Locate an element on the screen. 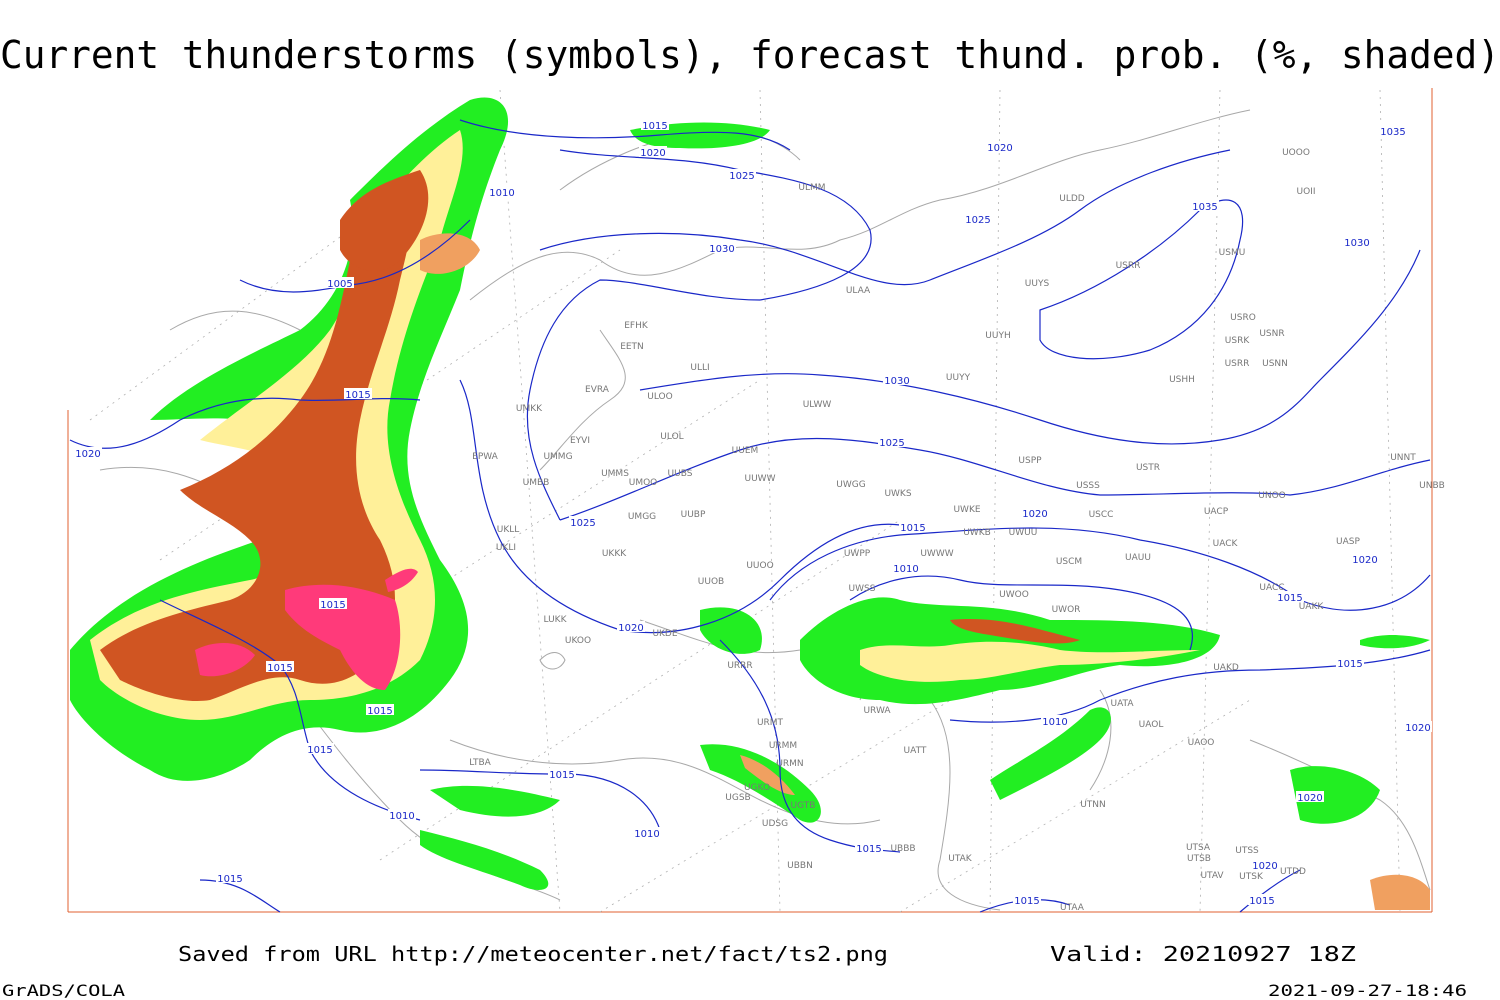 The height and width of the screenshot is (1000, 1500). station-label: EPWA is located at coordinates (485, 457).